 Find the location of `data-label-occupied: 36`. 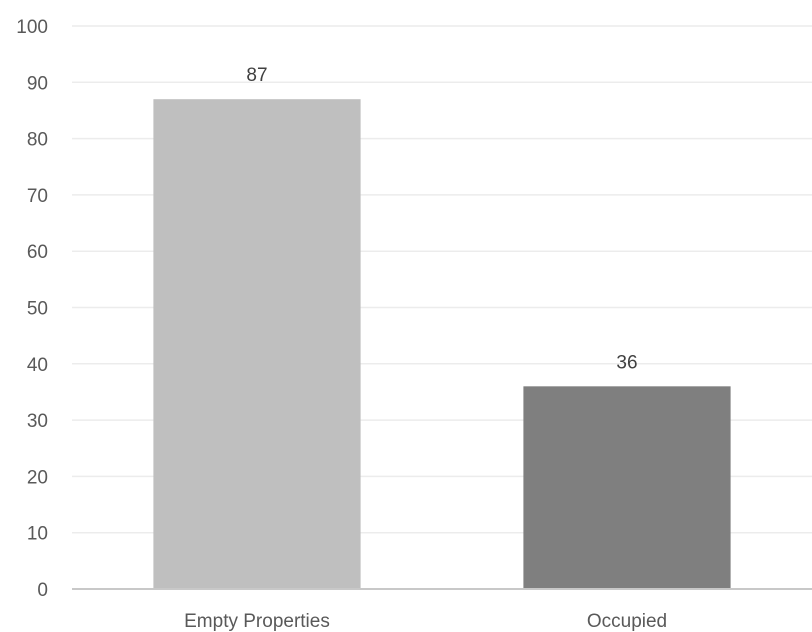

data-label-occupied: 36 is located at coordinates (626, 362).